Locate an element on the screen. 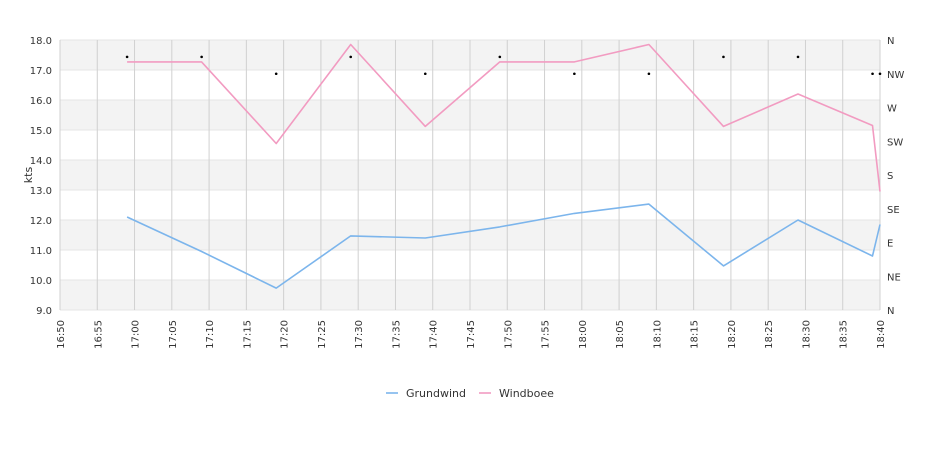 The image size is (940, 450). legend: Grundwind Windboee is located at coordinates (470, 393).